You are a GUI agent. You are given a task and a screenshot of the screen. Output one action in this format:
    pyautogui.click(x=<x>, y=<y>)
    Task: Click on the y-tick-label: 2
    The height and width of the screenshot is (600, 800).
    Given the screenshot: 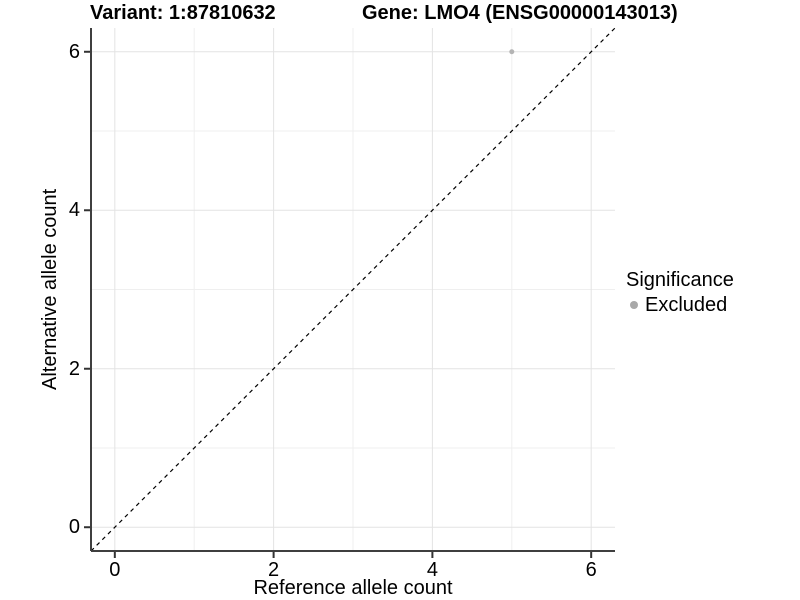 What is the action you would take?
    pyautogui.click(x=74, y=368)
    